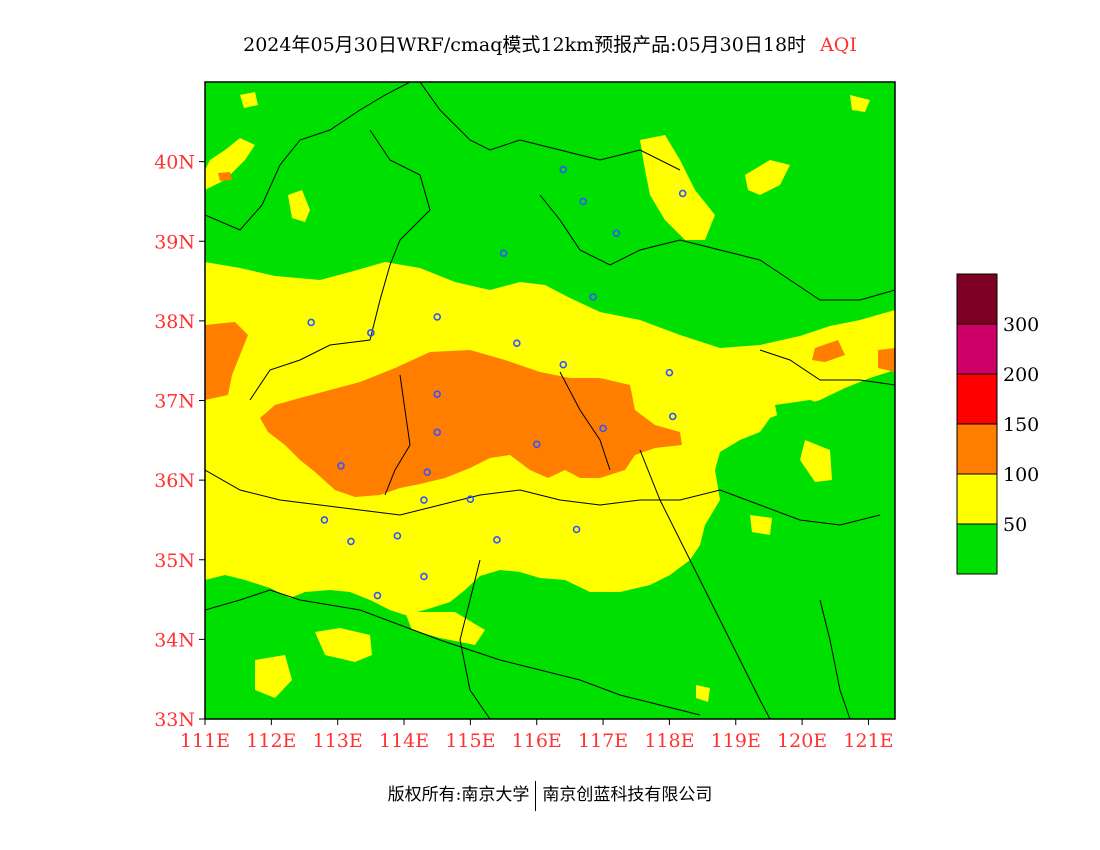 This screenshot has height=850, width=1100. What do you see at coordinates (1021, 375) in the screenshot?
I see `colorbar-label: 200` at bounding box center [1021, 375].